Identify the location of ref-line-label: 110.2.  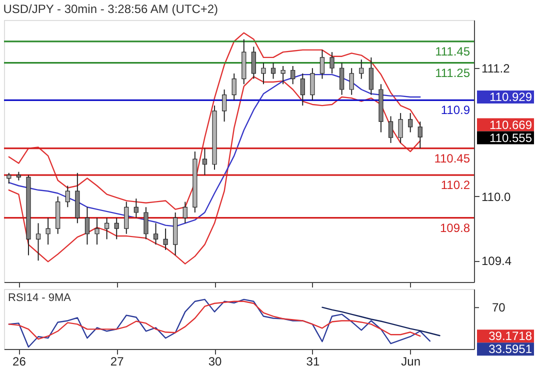
(455, 185).